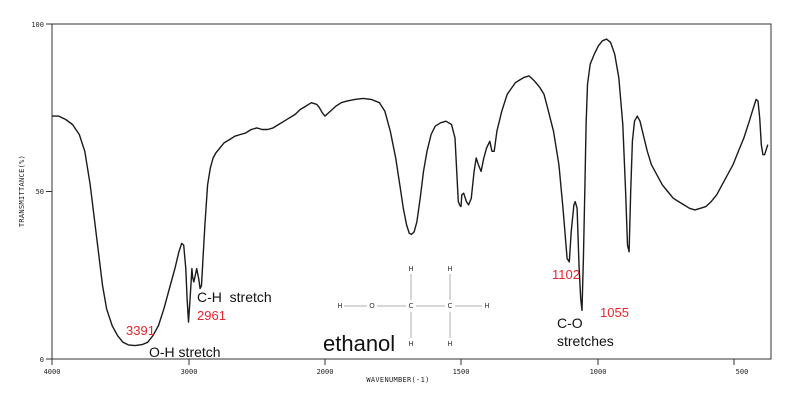 This screenshot has height=411, width=789. I want to click on atom-h-left: H, so click(339, 306).